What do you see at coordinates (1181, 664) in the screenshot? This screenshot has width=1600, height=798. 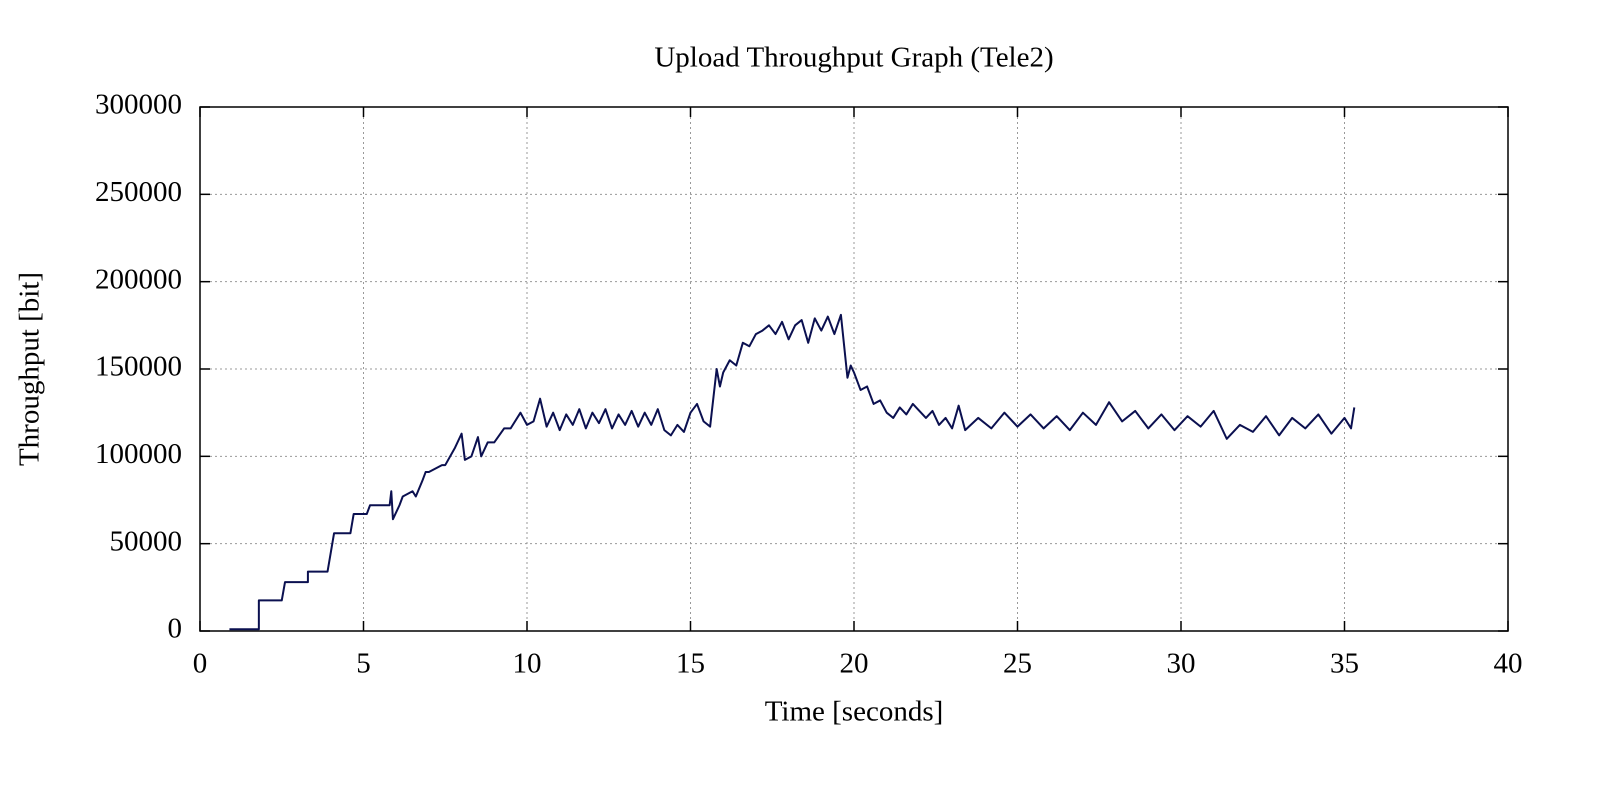 I see `x-tick-label: 30` at bounding box center [1181, 664].